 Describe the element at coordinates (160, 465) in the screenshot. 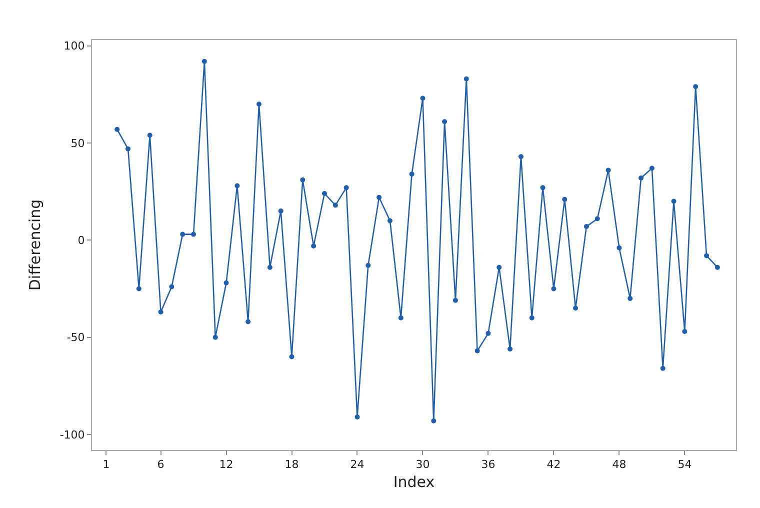

I see `x-tick-label: 6` at that location.